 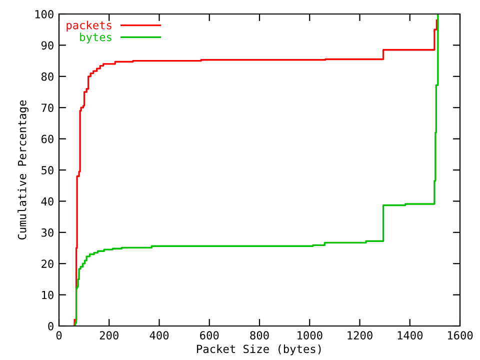 I want to click on y-tick-label: 50, so click(x=48, y=170).